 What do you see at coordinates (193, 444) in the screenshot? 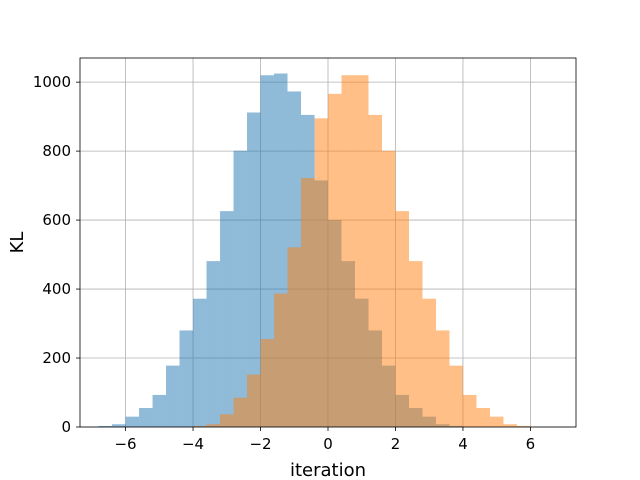
I see `x-tick-label: −4` at bounding box center [193, 444].